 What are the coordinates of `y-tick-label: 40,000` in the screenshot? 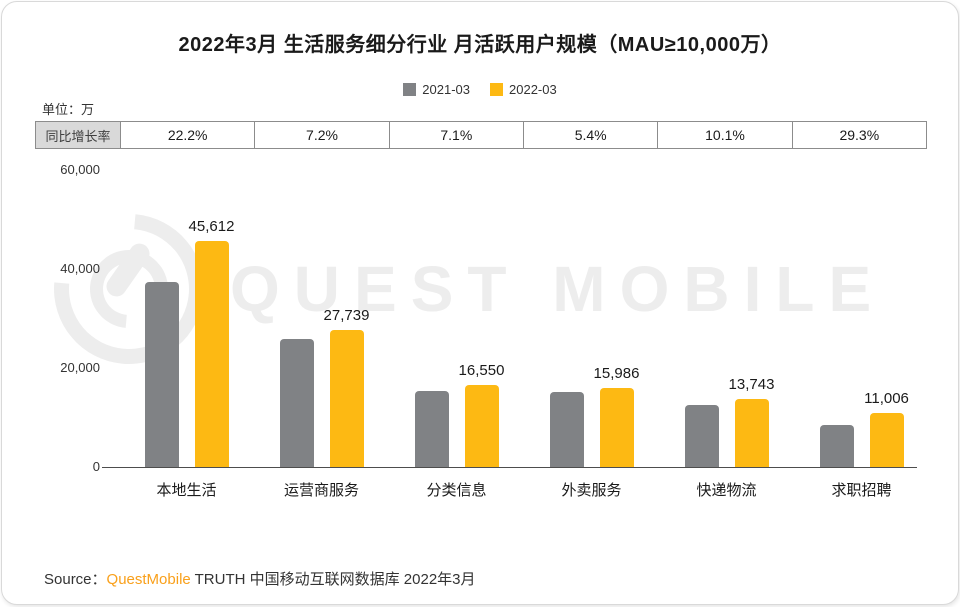 It's located at (80, 268).